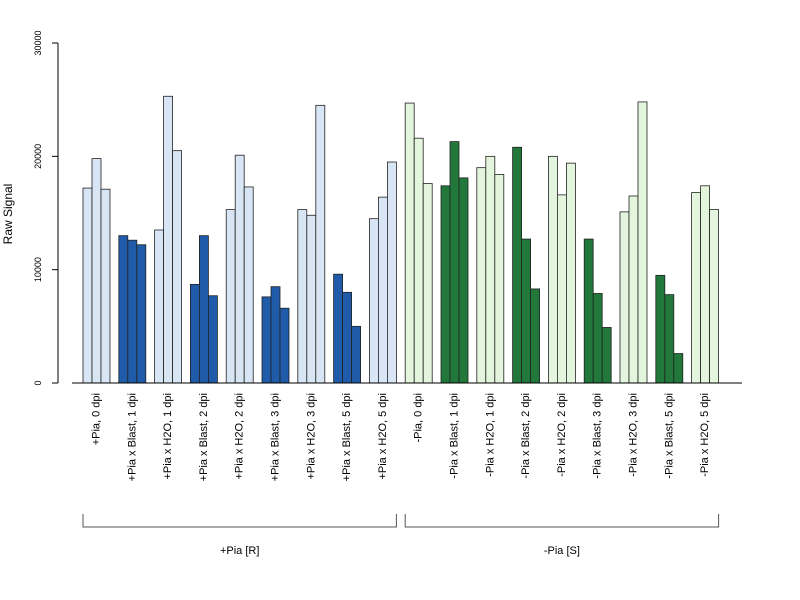 This screenshot has width=800, height=600. I want to click on x-tick-label: -Pia x Blast, 2 dpi, so click(526, 436).